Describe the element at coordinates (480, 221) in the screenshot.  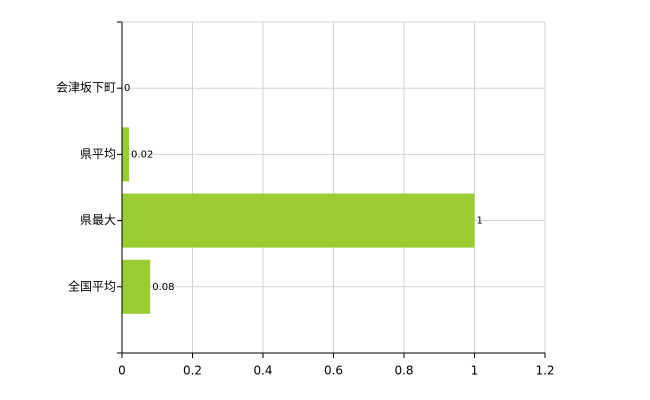
I see `value-label: 1` at that location.